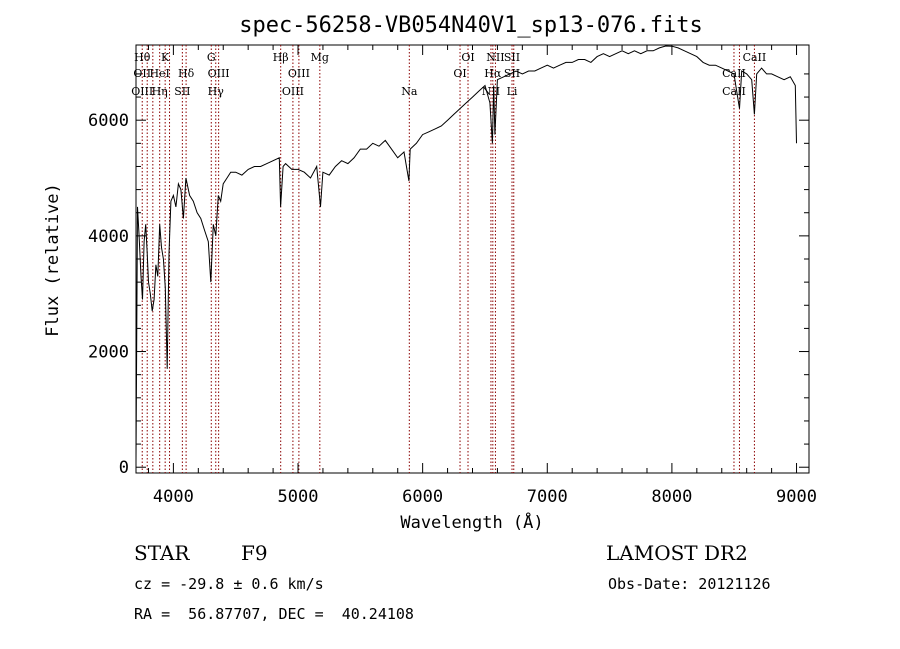  Describe the element at coordinates (796, 497) in the screenshot. I see `x-tick-label: 9000` at that location.